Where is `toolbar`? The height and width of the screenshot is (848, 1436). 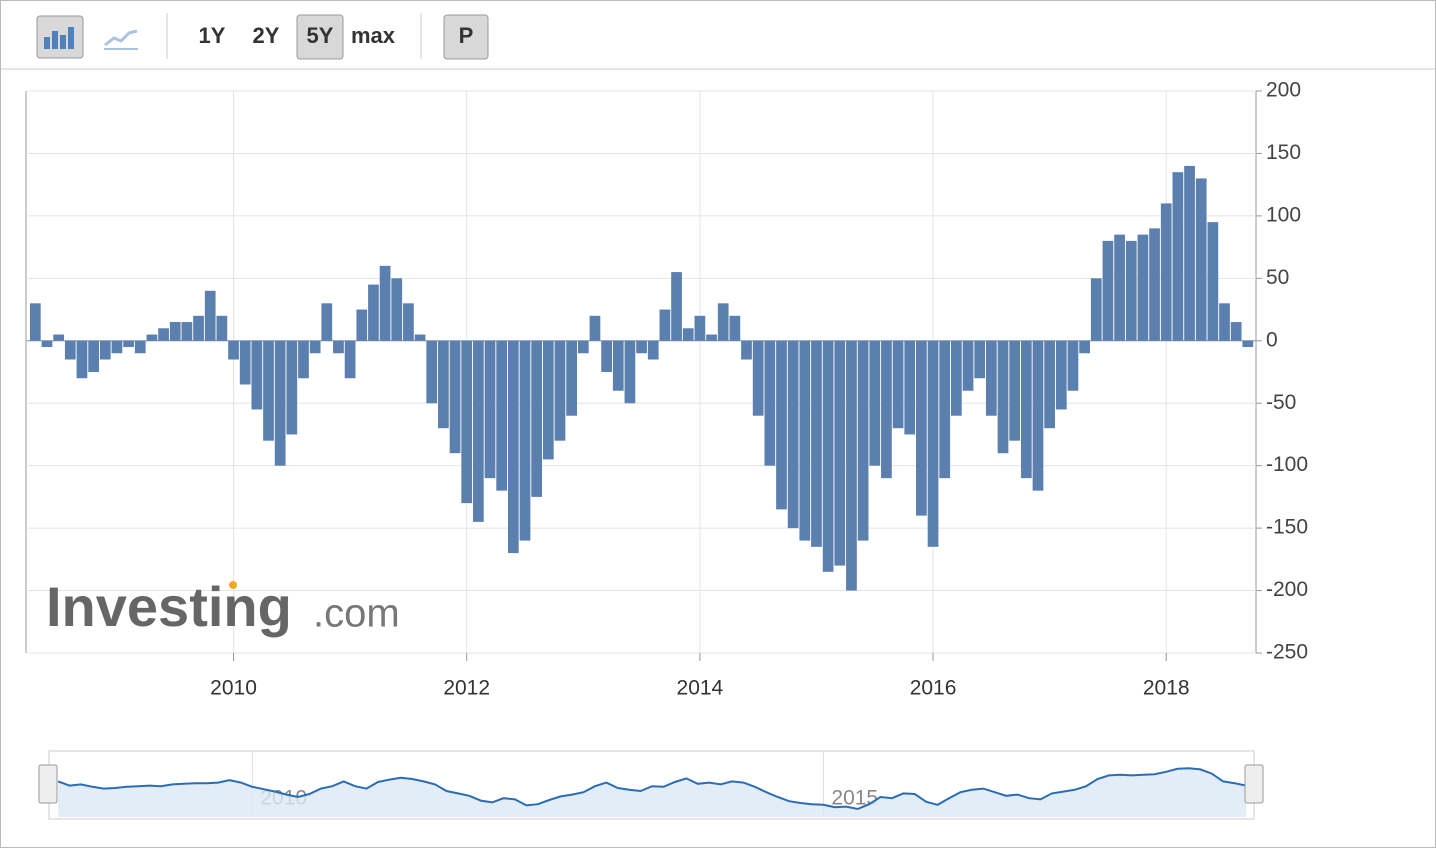
toolbar is located at coordinates (718, 35).